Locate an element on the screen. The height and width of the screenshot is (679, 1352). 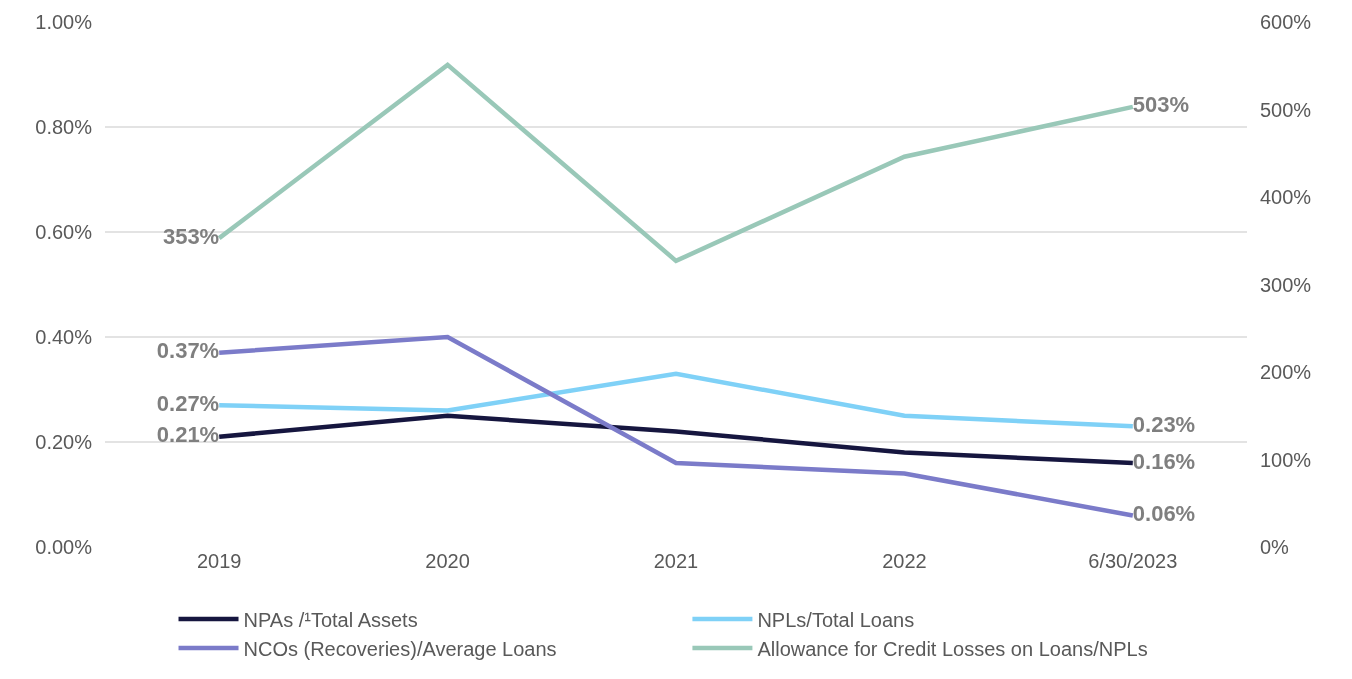
x-tick-label: 2022 is located at coordinates (904, 561).